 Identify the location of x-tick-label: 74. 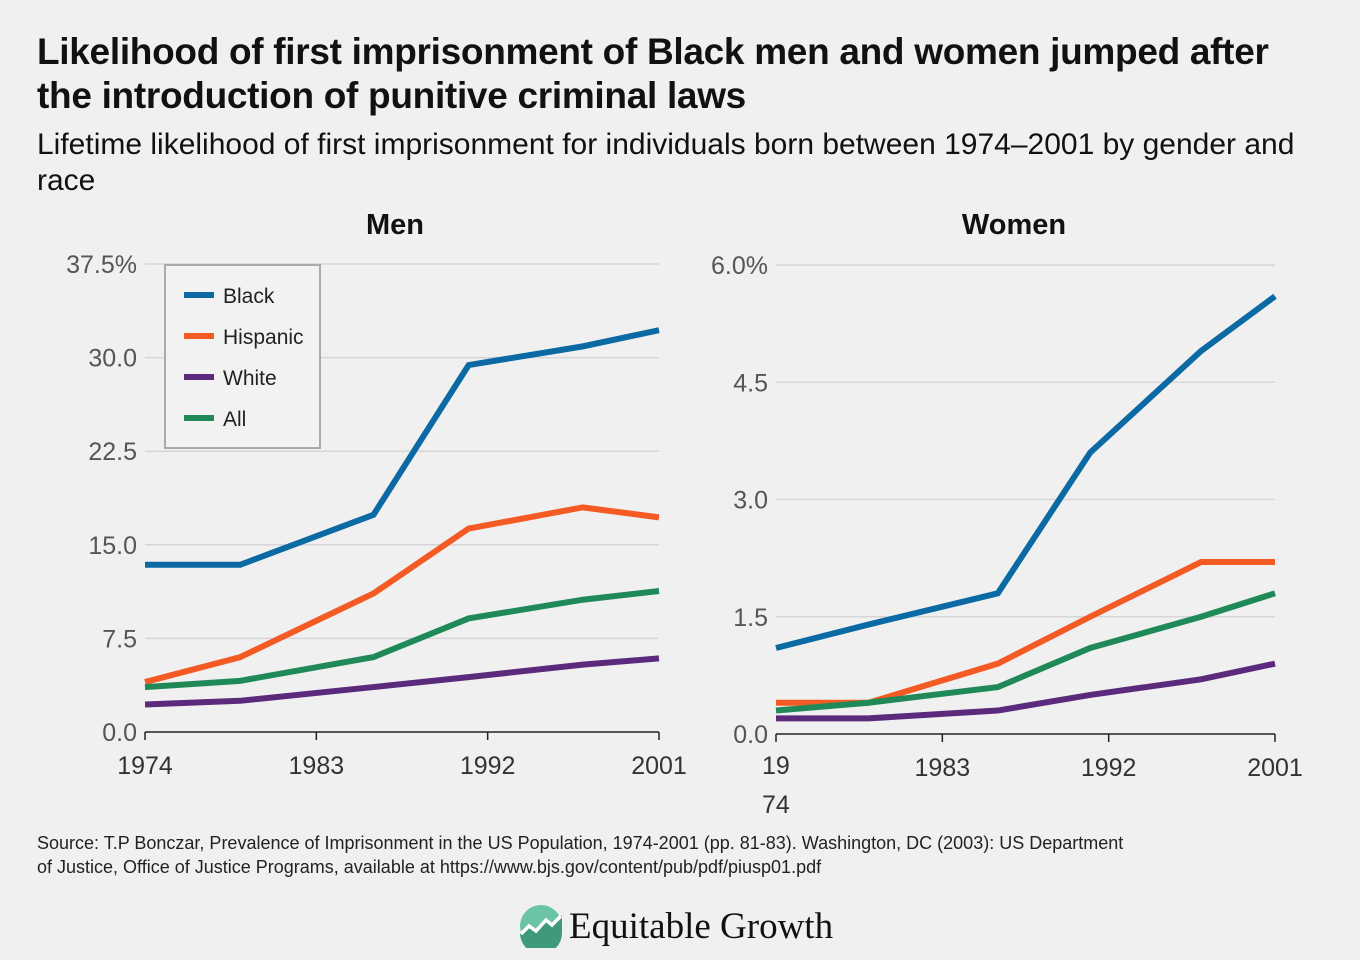
(776, 805).